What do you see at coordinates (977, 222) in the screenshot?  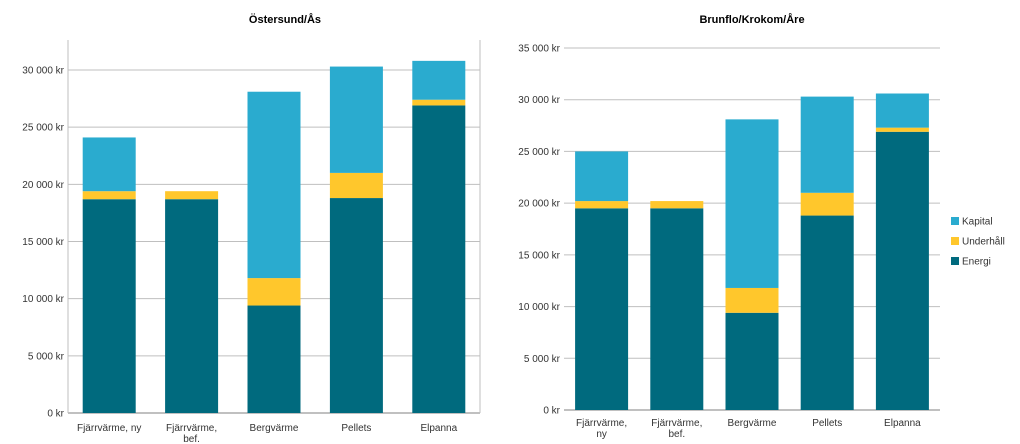 I see `legend-label: Kapital` at bounding box center [977, 222].